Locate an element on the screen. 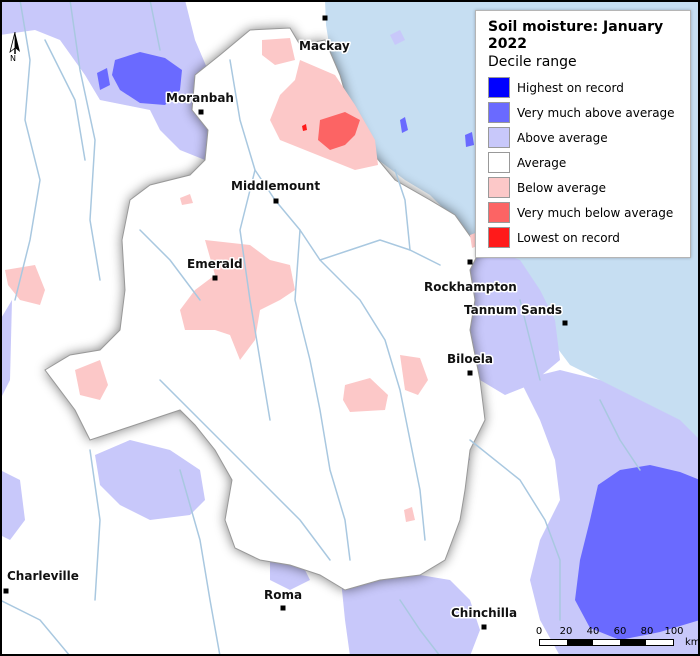 Image resolution: width=700 pixels, height=656 pixels. scale-tick-label: 60 is located at coordinates (620, 631).